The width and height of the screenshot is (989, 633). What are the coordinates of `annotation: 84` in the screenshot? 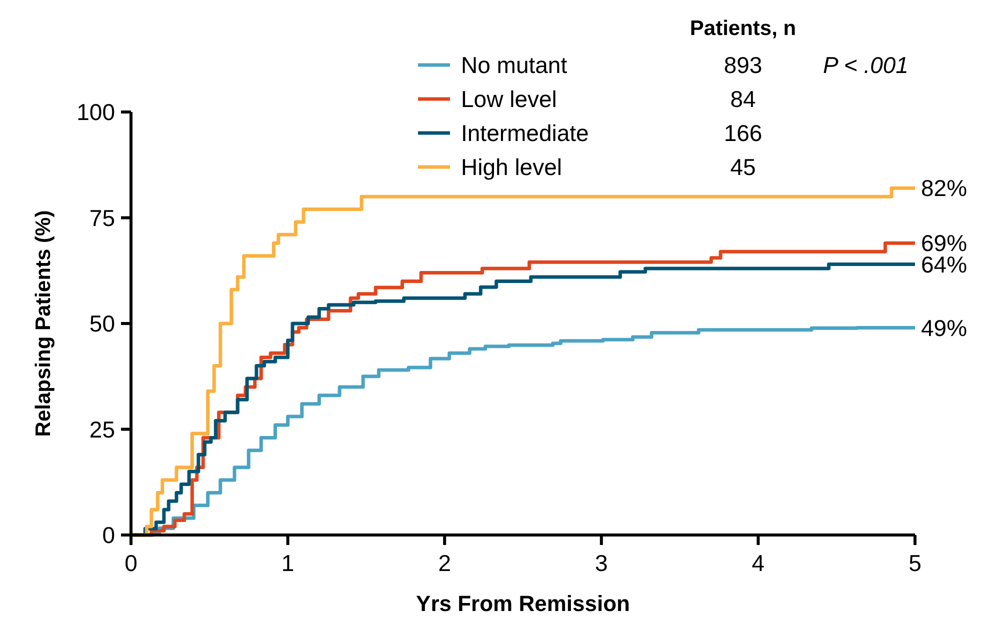 It's located at (743, 99).